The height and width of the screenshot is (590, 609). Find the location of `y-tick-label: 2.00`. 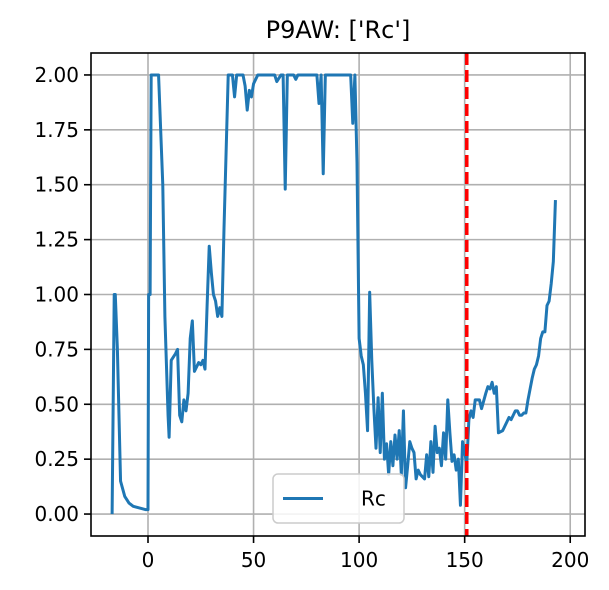

y-tick-label: 2.00 is located at coordinates (56, 75).